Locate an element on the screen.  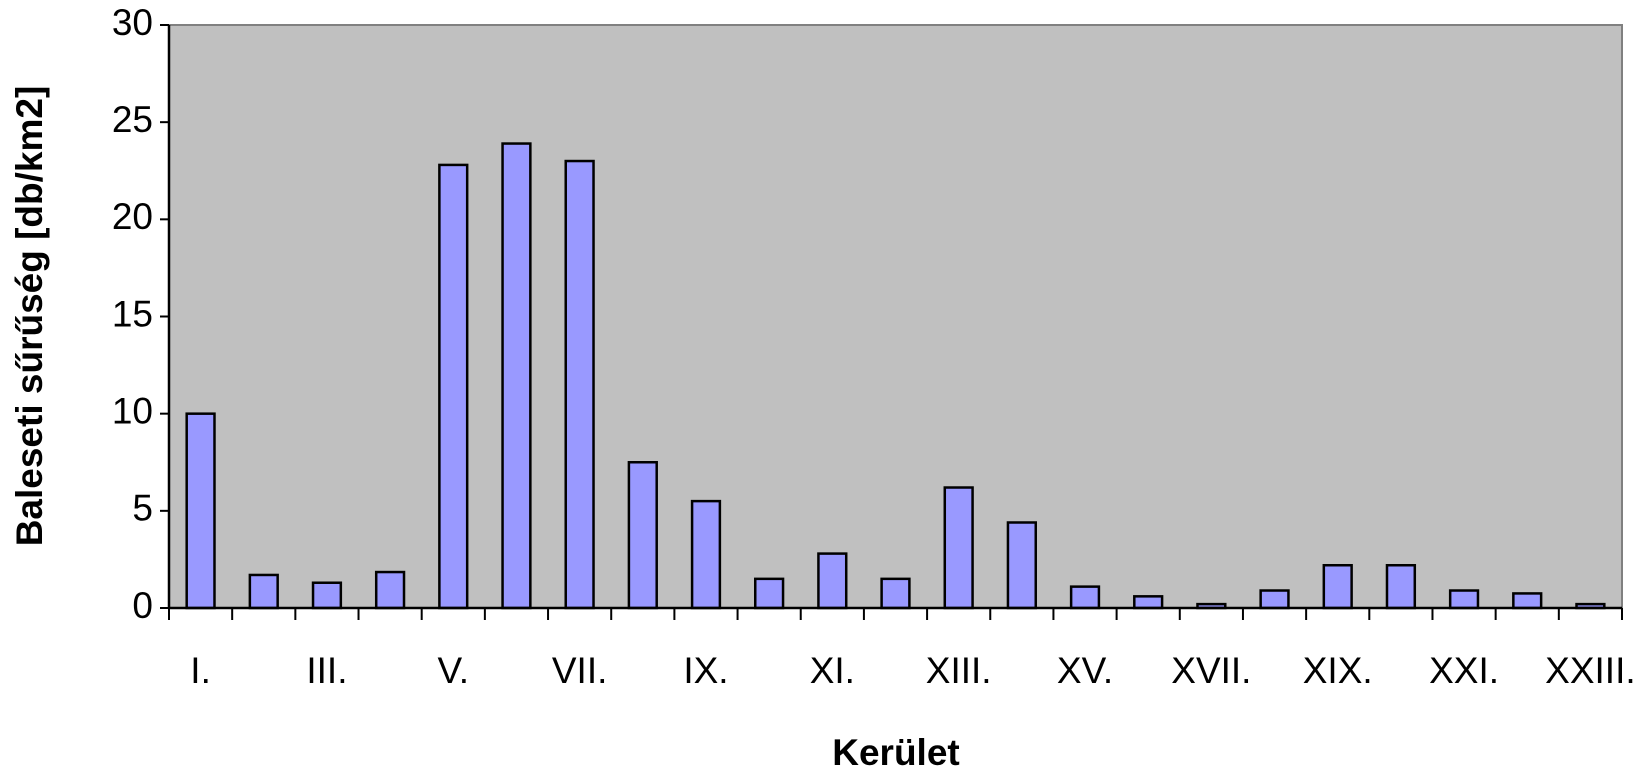
y-tick-label: 15 is located at coordinates (132, 313).